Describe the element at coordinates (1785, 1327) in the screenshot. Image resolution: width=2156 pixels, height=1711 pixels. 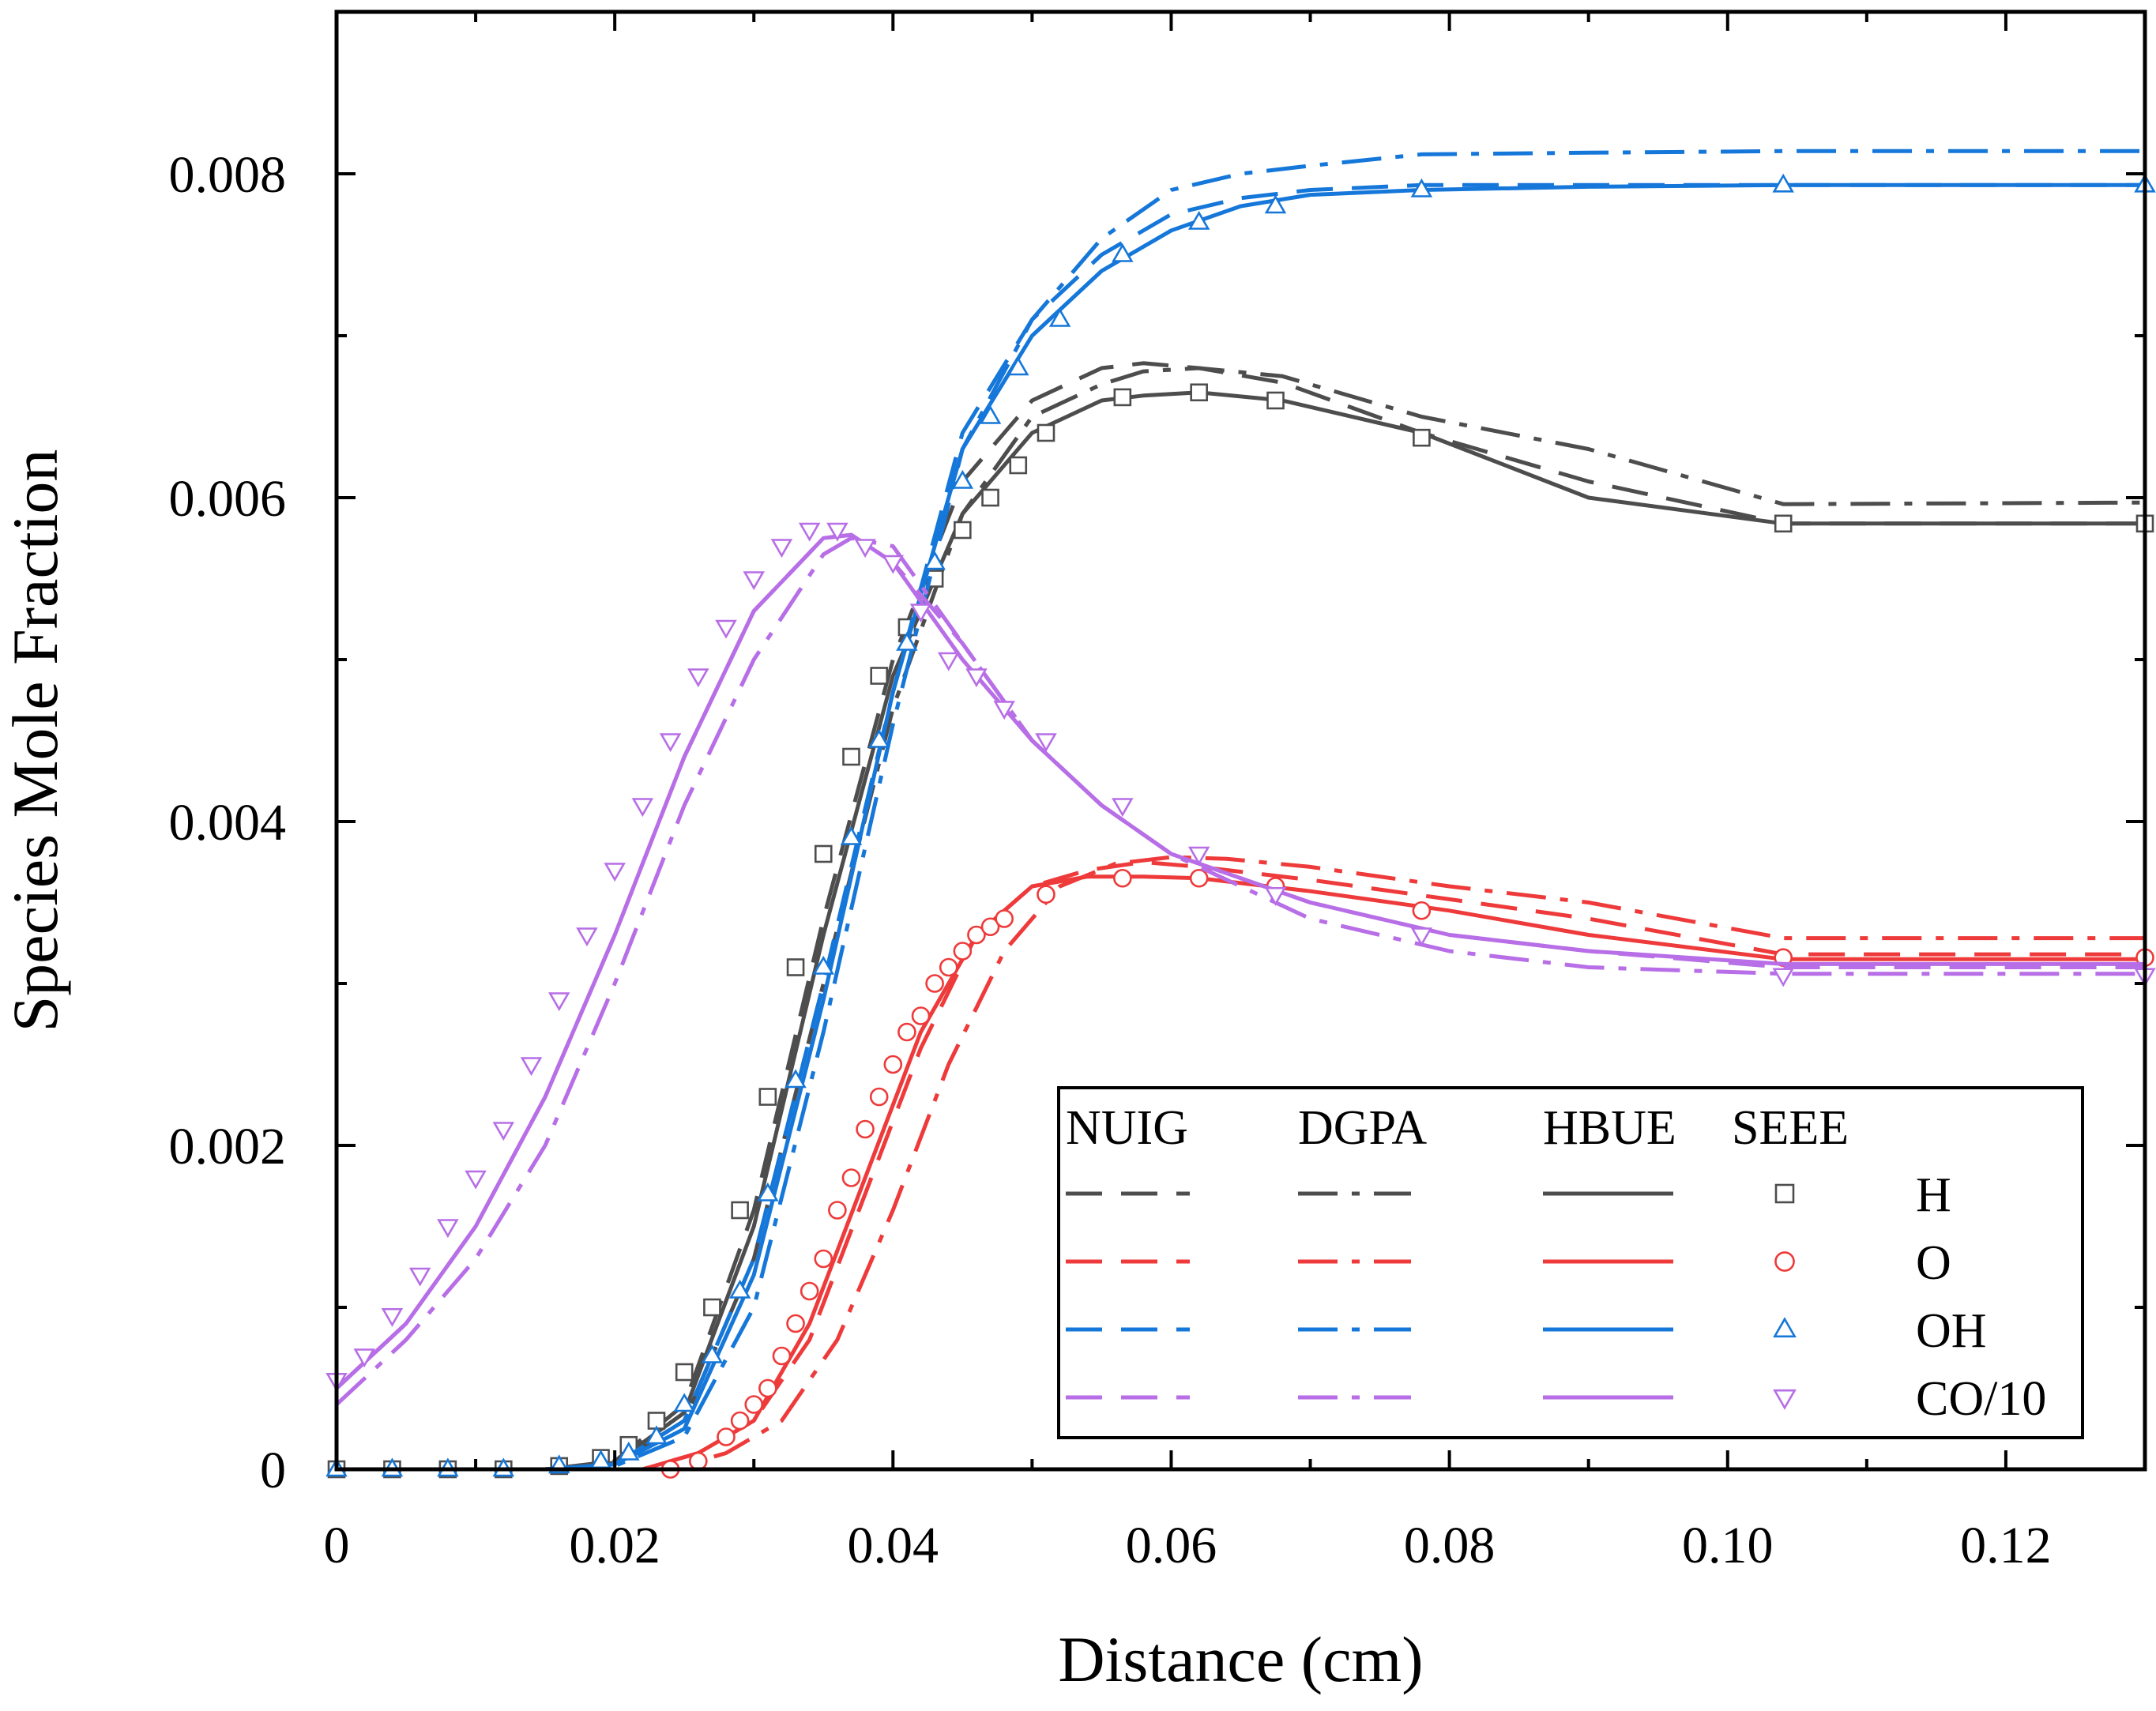
I see `legend-marker-oh` at that location.